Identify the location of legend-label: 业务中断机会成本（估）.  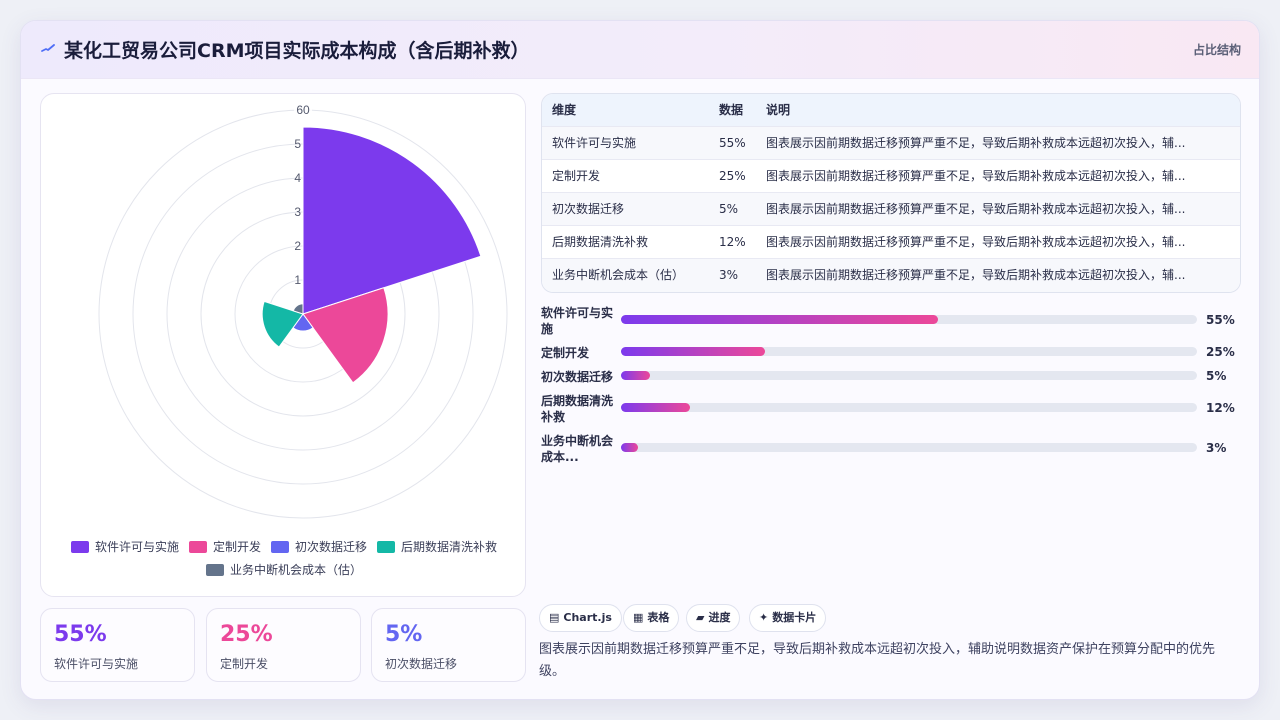
(295, 570).